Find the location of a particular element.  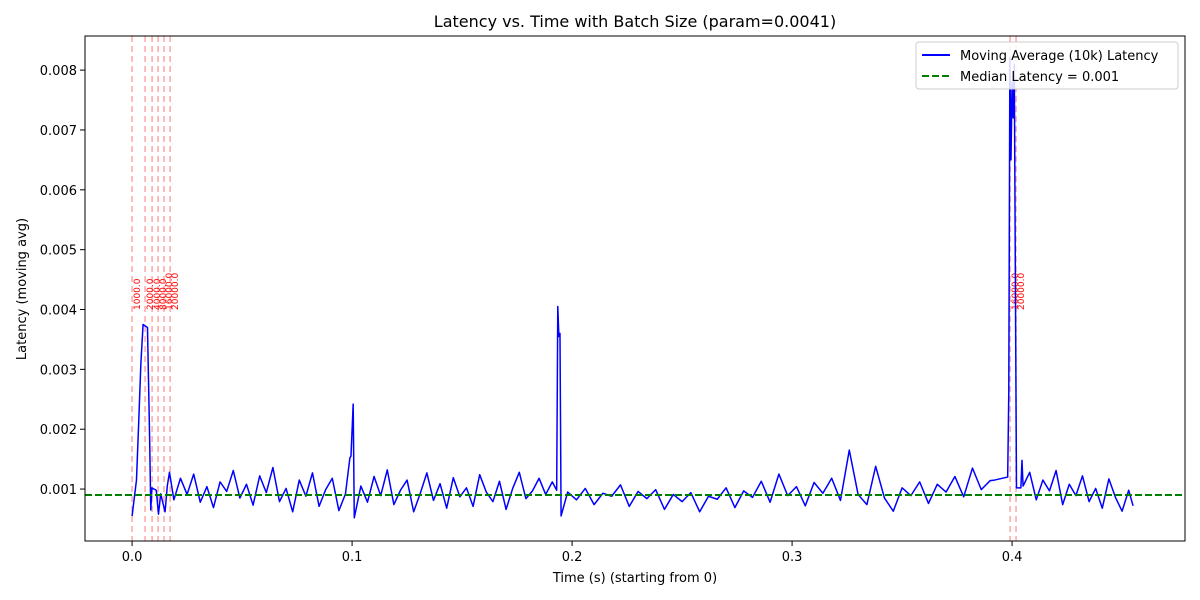

batch-label: 8000.0 is located at coordinates (164, 294).